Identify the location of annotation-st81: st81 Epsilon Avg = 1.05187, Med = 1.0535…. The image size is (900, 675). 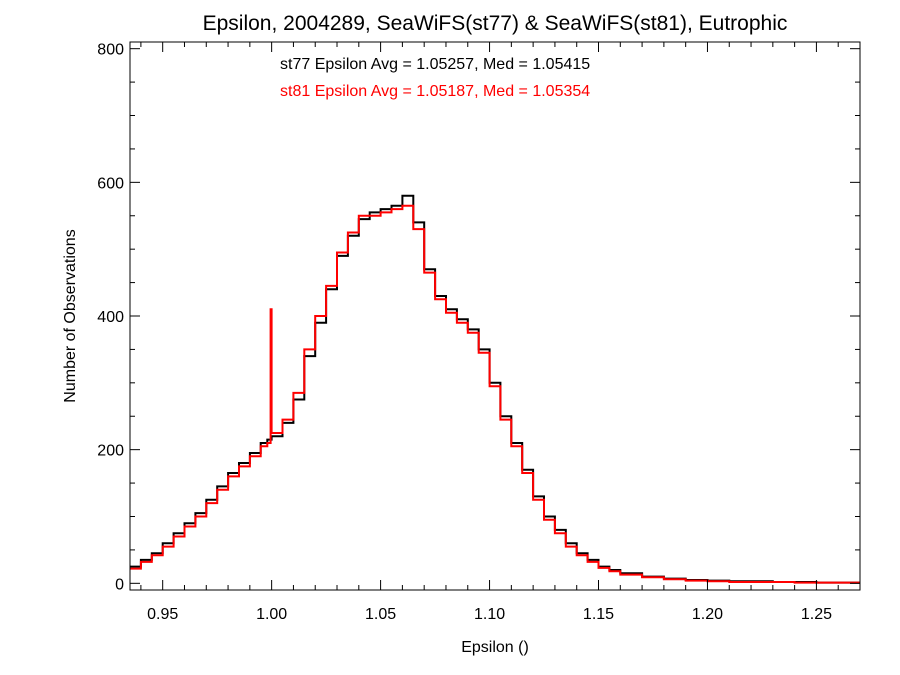
(435, 91).